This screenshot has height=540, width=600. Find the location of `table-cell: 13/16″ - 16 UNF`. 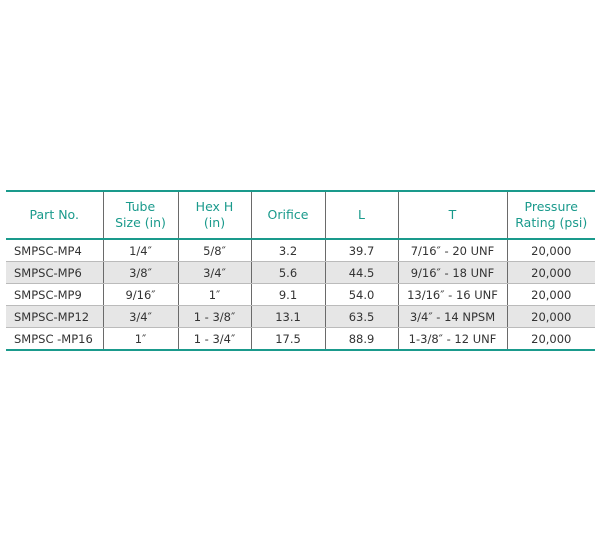

table-cell: 13/16″ - 16 UNF is located at coordinates (453, 294).